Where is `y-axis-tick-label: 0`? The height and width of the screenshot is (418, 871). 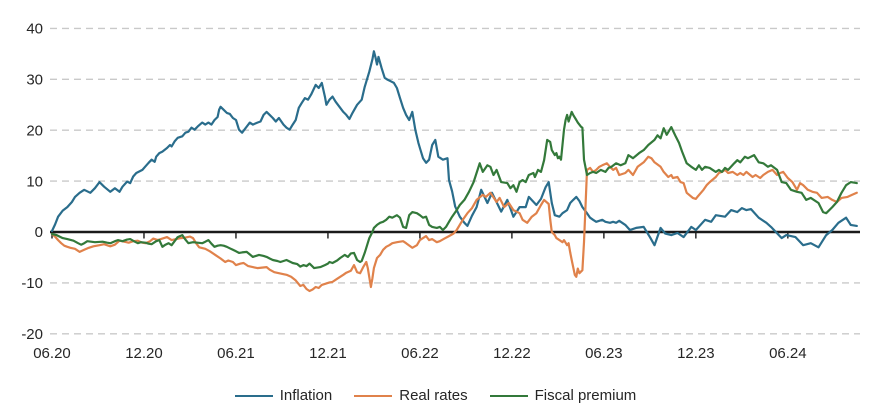 y-axis-tick-label: 0 is located at coordinates (39, 232).